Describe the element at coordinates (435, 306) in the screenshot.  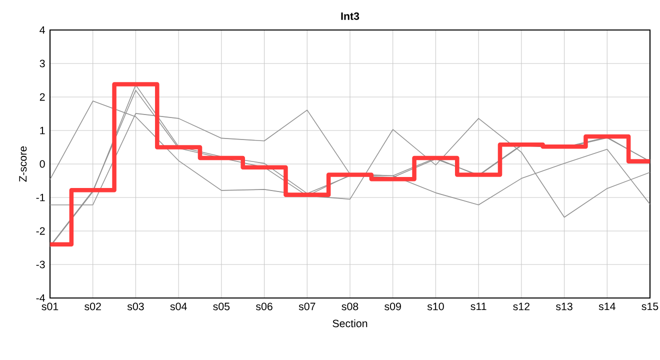
I see `x-tick-label: s10` at that location.